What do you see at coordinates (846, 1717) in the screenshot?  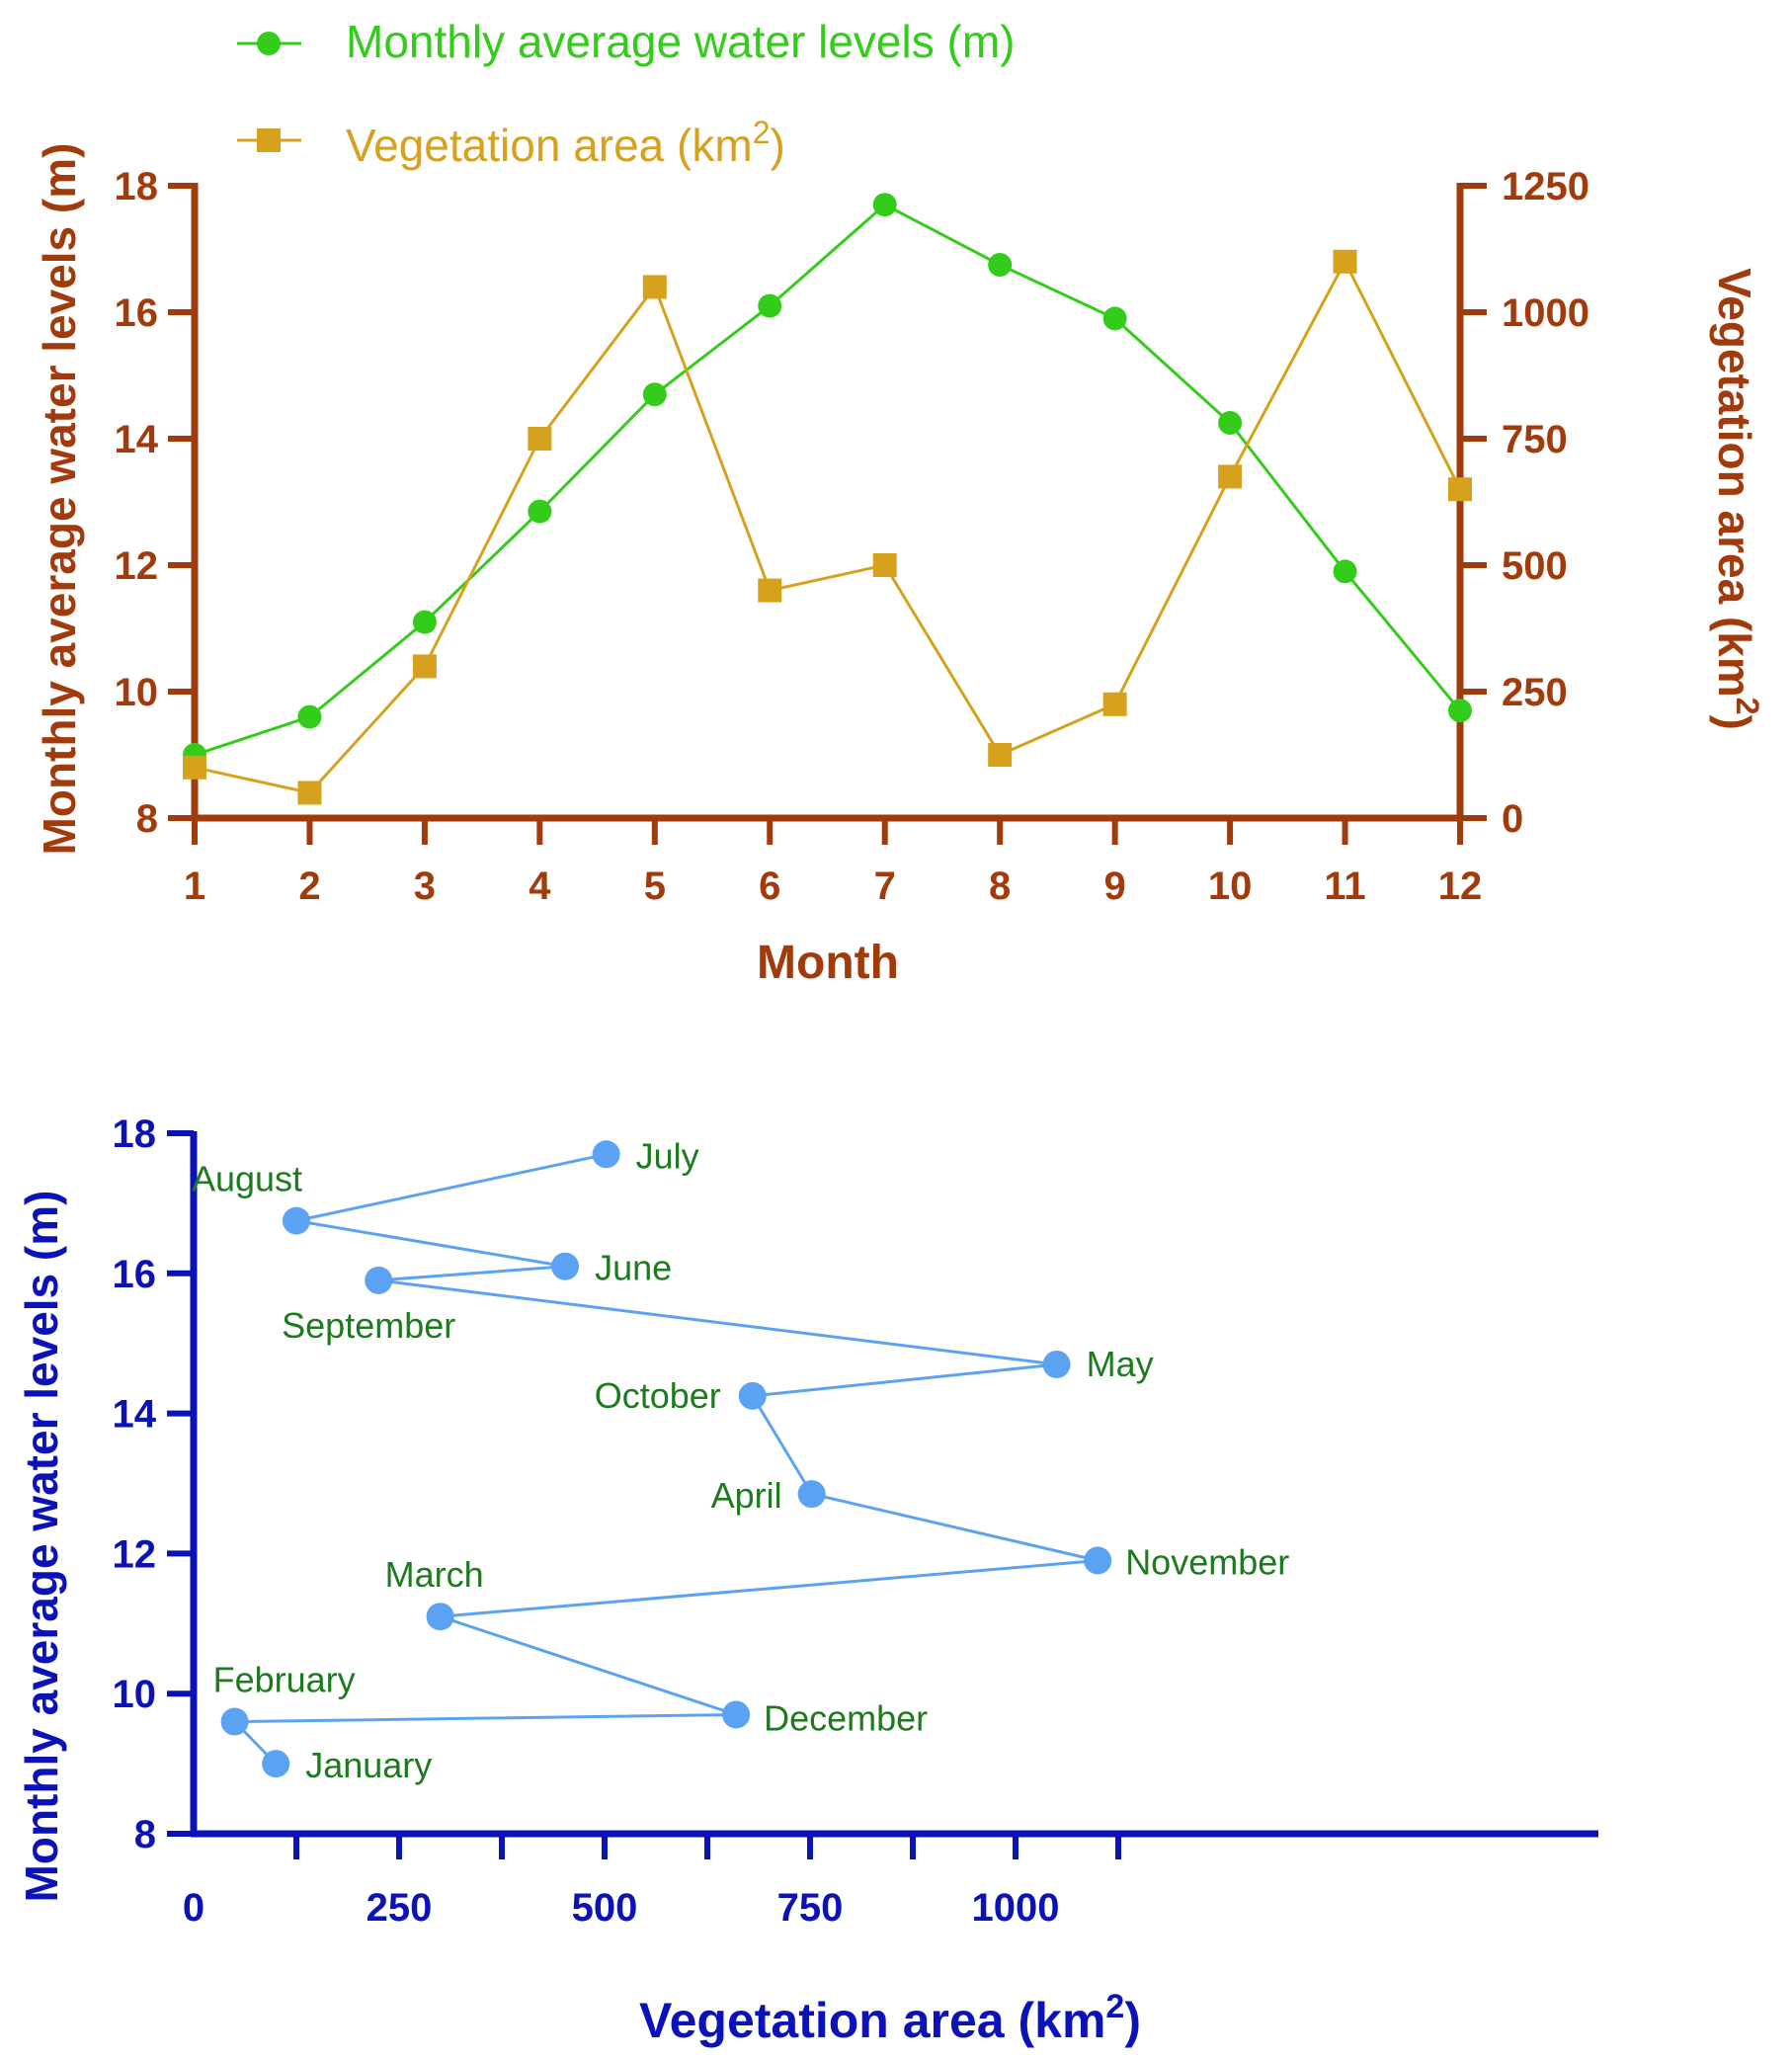 I see `point-label-december: December` at bounding box center [846, 1717].